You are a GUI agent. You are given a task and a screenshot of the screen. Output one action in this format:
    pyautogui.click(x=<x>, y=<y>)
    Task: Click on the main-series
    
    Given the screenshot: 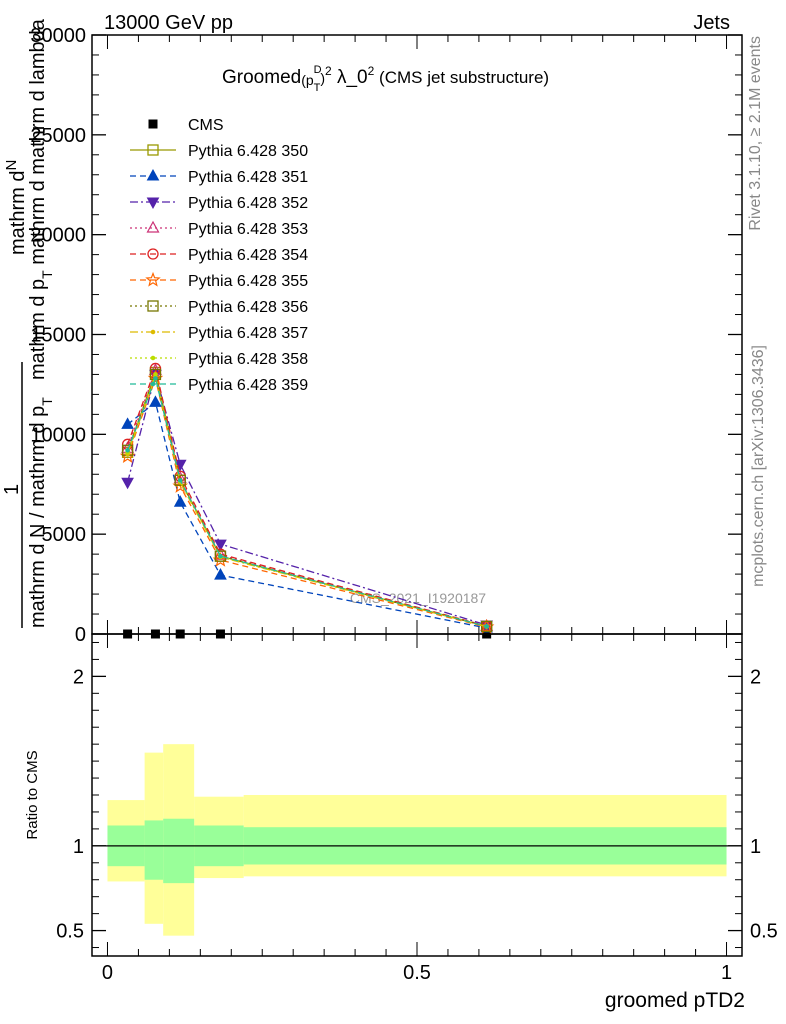 What is the action you would take?
    pyautogui.click(x=307, y=500)
    